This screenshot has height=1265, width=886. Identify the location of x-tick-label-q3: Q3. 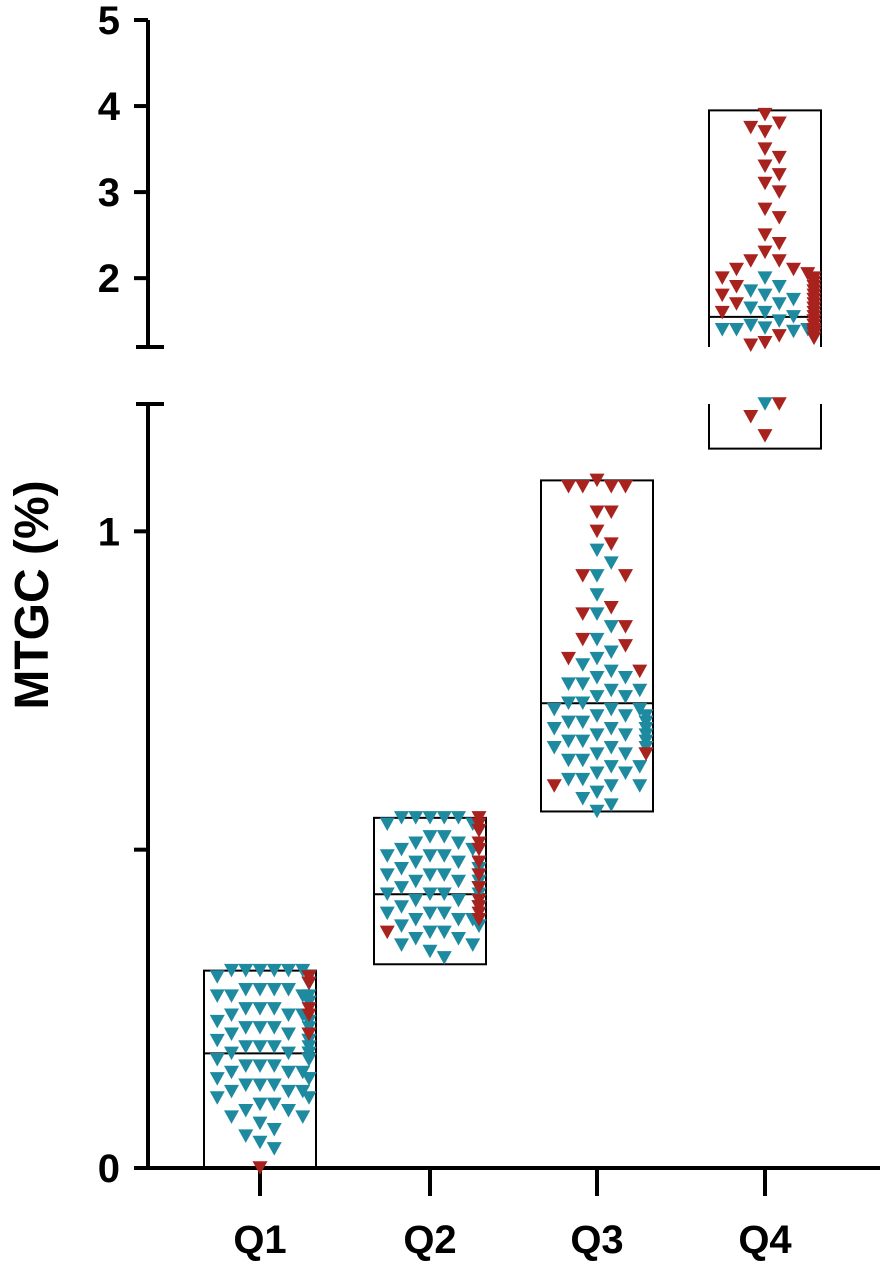
(596, 1240).